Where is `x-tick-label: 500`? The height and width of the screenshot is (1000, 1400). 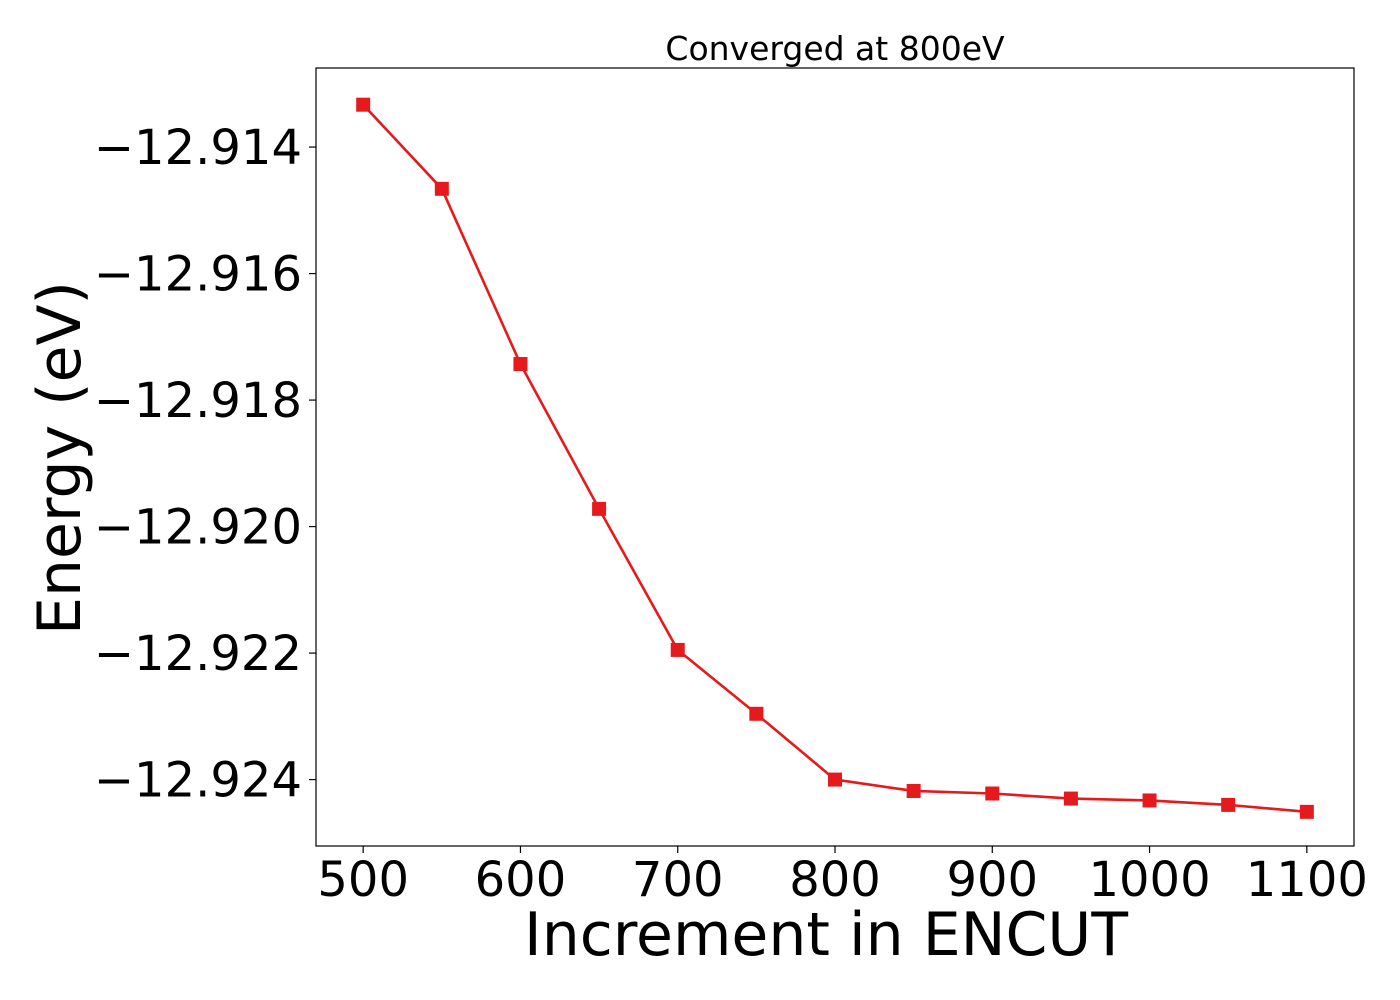
x-tick-label: 500 is located at coordinates (363, 880).